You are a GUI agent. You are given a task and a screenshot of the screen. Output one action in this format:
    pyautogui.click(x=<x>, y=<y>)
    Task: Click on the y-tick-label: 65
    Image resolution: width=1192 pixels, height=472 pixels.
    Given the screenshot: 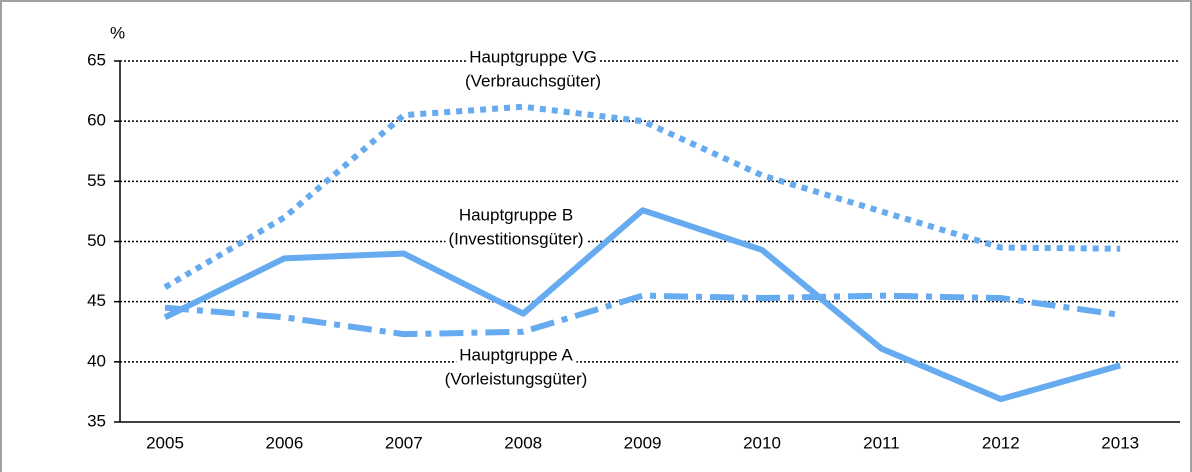 What is the action you would take?
    pyautogui.click(x=96, y=59)
    